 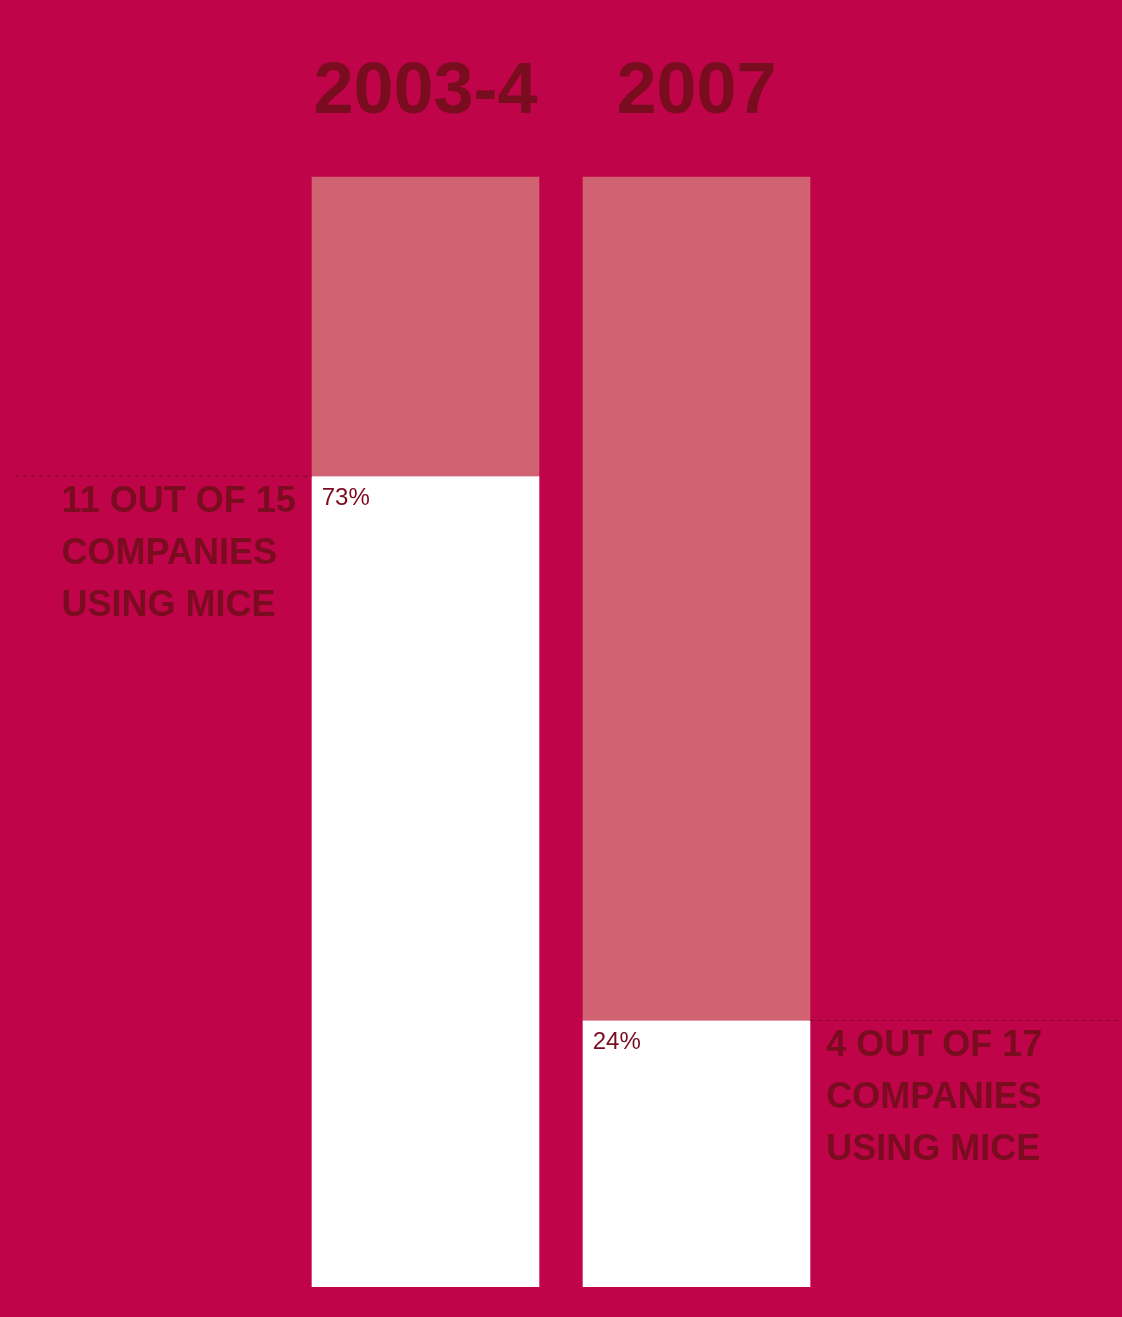 What do you see at coordinates (934, 1096) in the screenshot?
I see `annotation: 4 OUT OF 17 COMPANIES USING MICE` at bounding box center [934, 1096].